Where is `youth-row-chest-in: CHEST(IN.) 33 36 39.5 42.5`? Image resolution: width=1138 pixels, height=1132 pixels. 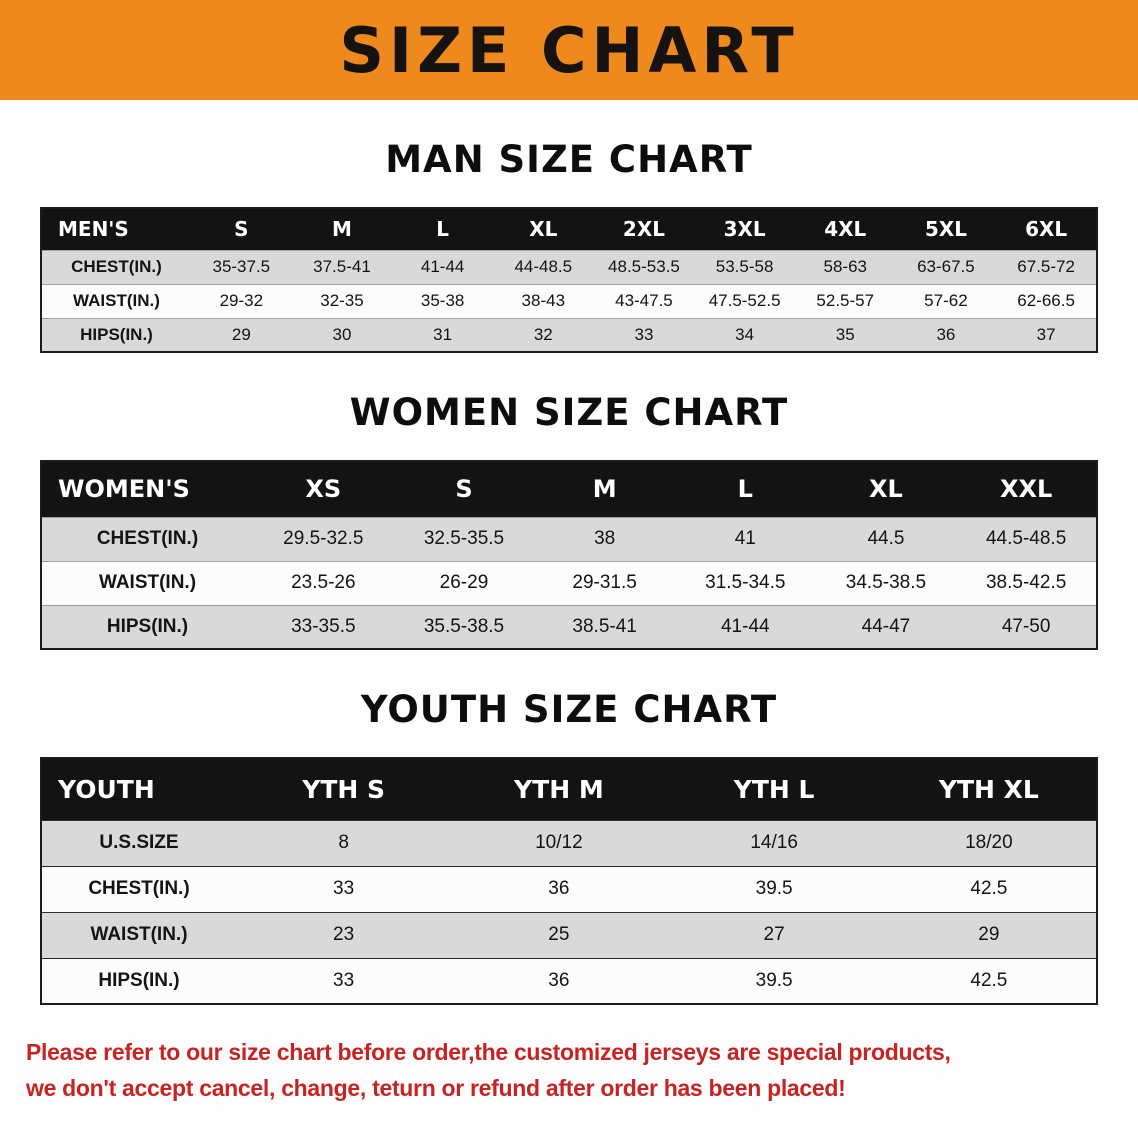
youth-row-chest-in: CHEST(IN.) 33 36 39.5 42.5 is located at coordinates (569, 889).